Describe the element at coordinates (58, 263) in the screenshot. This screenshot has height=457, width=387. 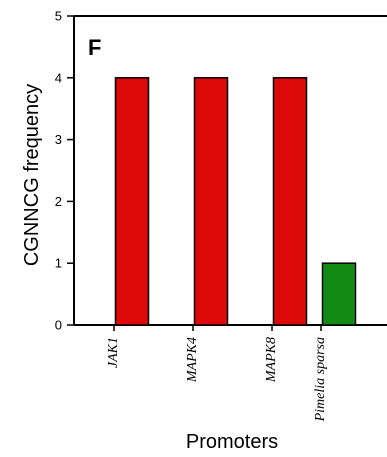
I see `y-tick-label: 1` at that location.